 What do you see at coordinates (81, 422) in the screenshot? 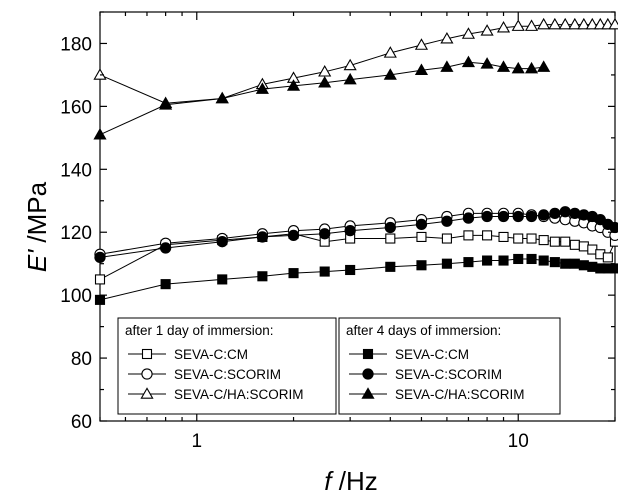
I see `y-tick-label: 60` at bounding box center [81, 422].